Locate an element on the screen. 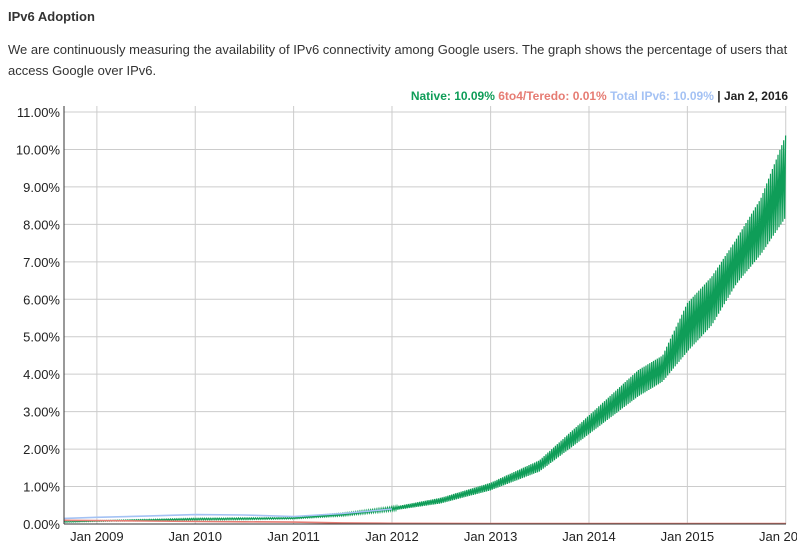 The width and height of the screenshot is (797, 544). y-tick-label: 2.00% is located at coordinates (41, 449).